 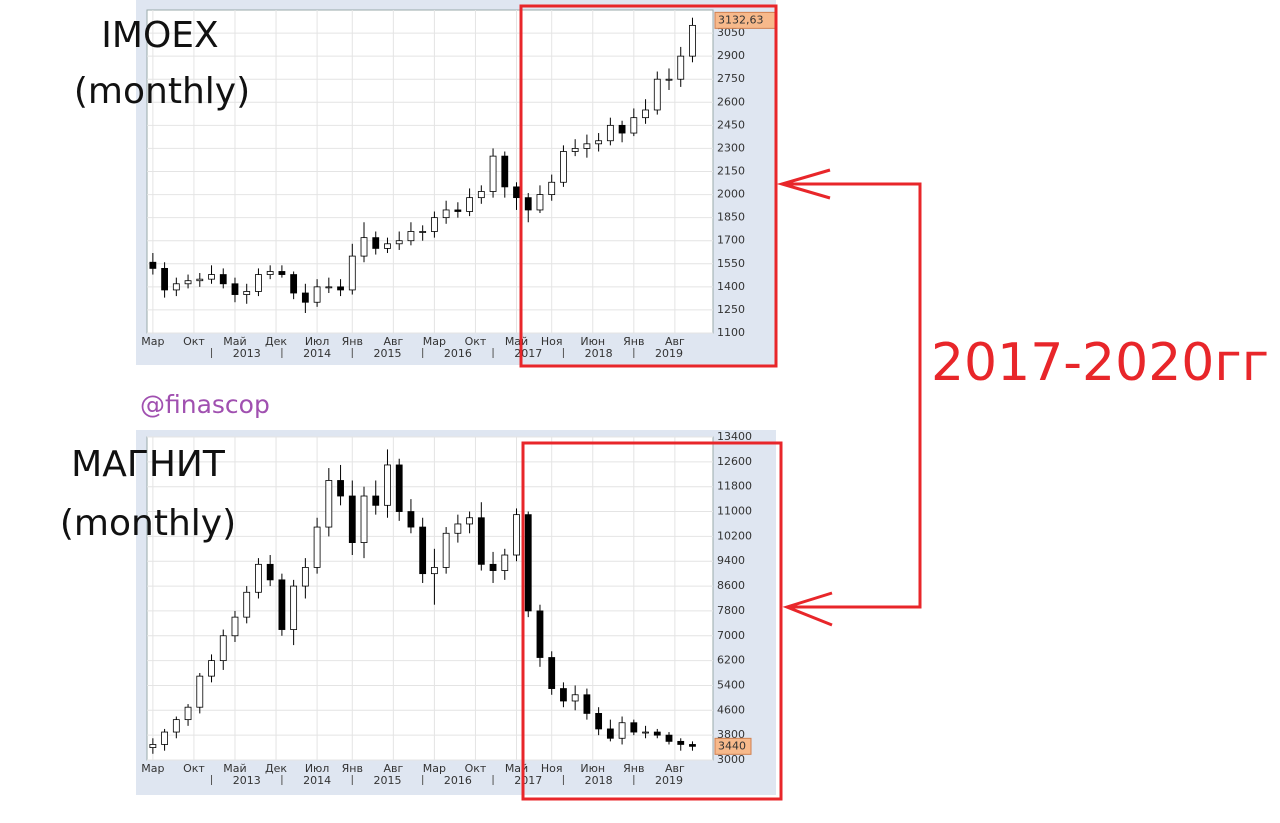 What do you see at coordinates (675, 768) in the screenshot?
I see `x-tick-label: Авг` at bounding box center [675, 768].